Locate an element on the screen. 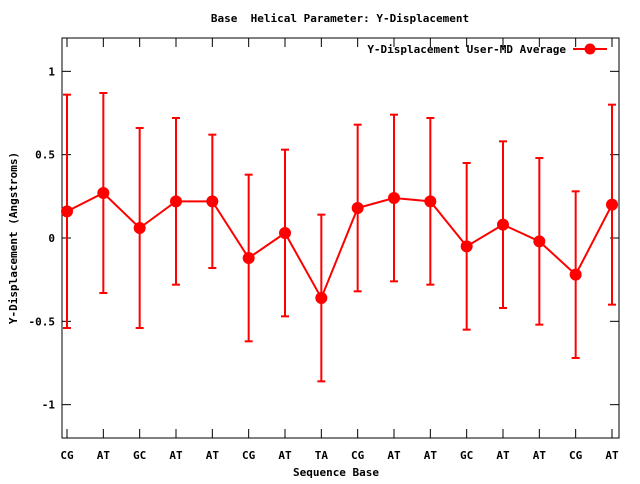 This screenshot has height=484, width=640. y-axis-label: Y-Displacement (Angstroms) is located at coordinates (13, 238).